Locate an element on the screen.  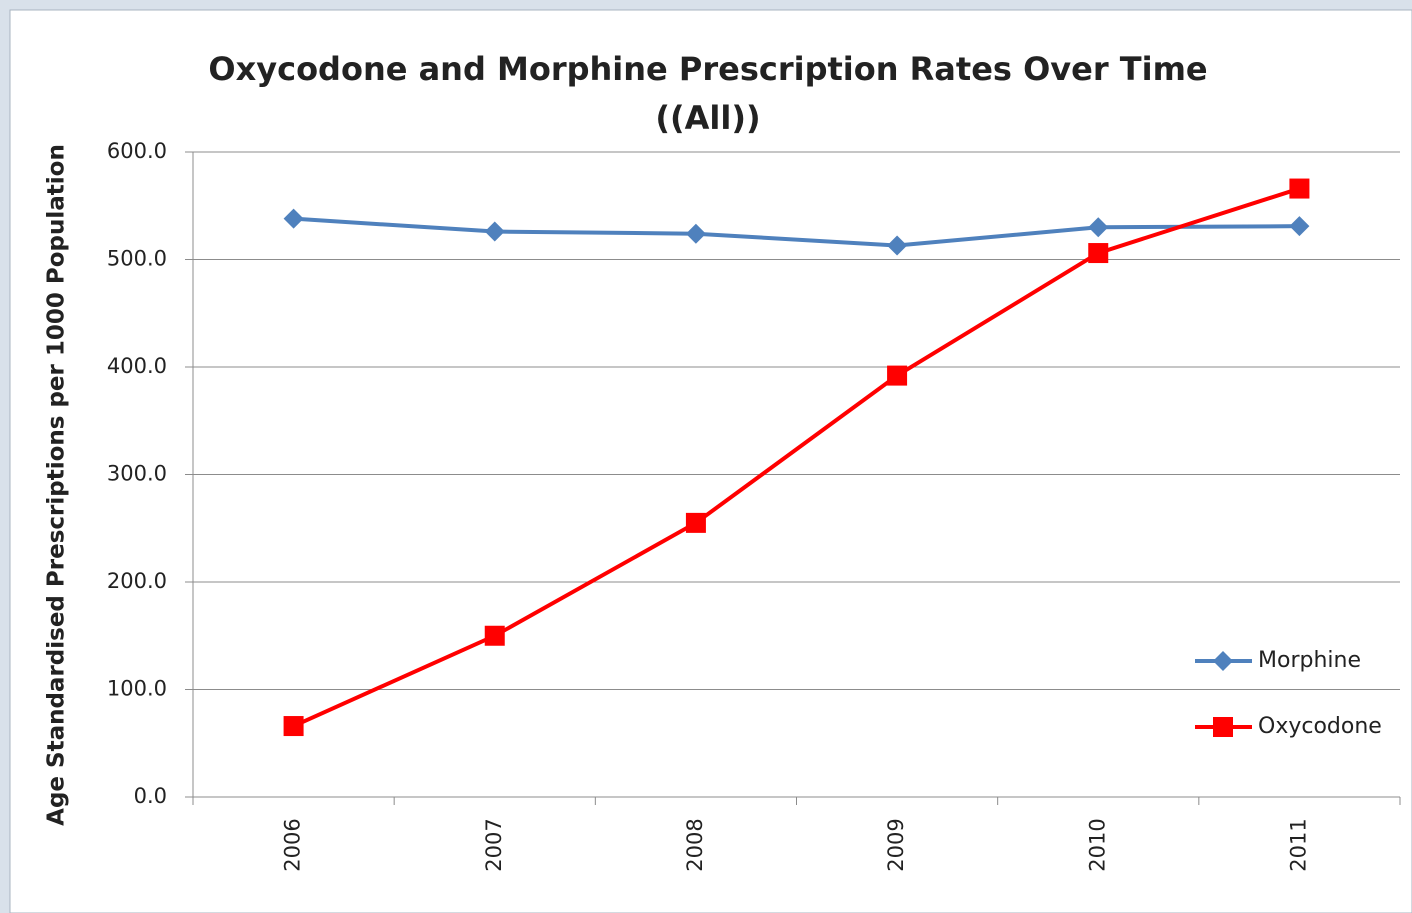
y-tick-label: 300.0 is located at coordinates (137, 474).